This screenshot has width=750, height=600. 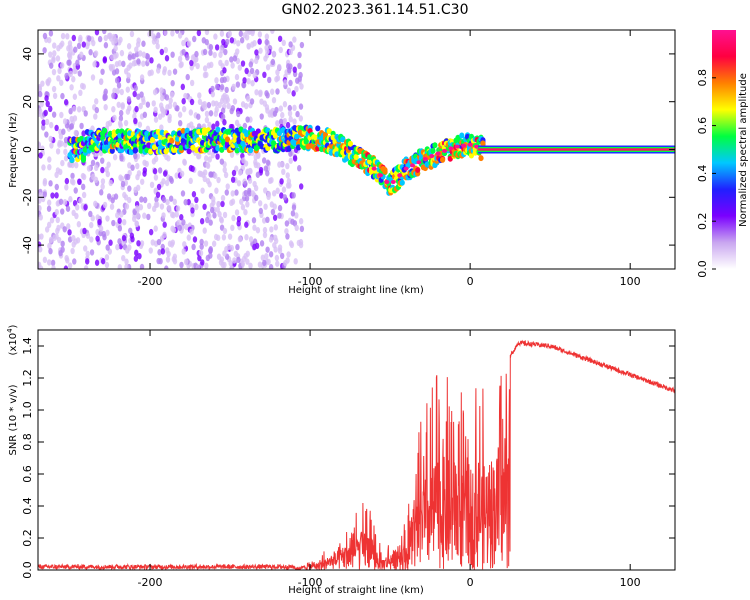 I want to click on chart-title: GN02.2023.361.14.51.C30, so click(x=375, y=10).